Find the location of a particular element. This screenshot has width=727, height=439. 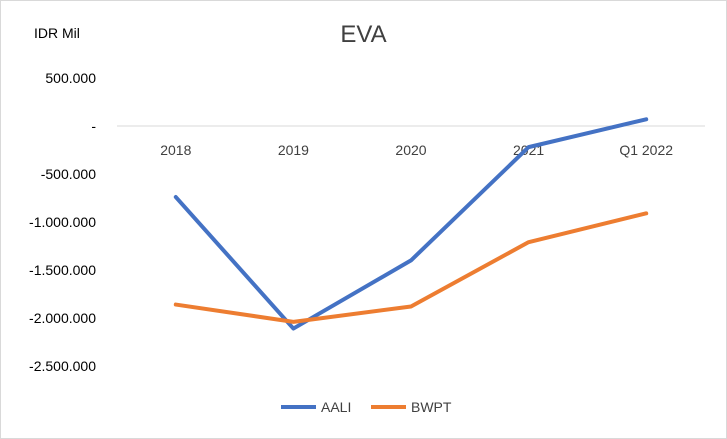

y-tick-label: -500.000 is located at coordinates (68, 174).